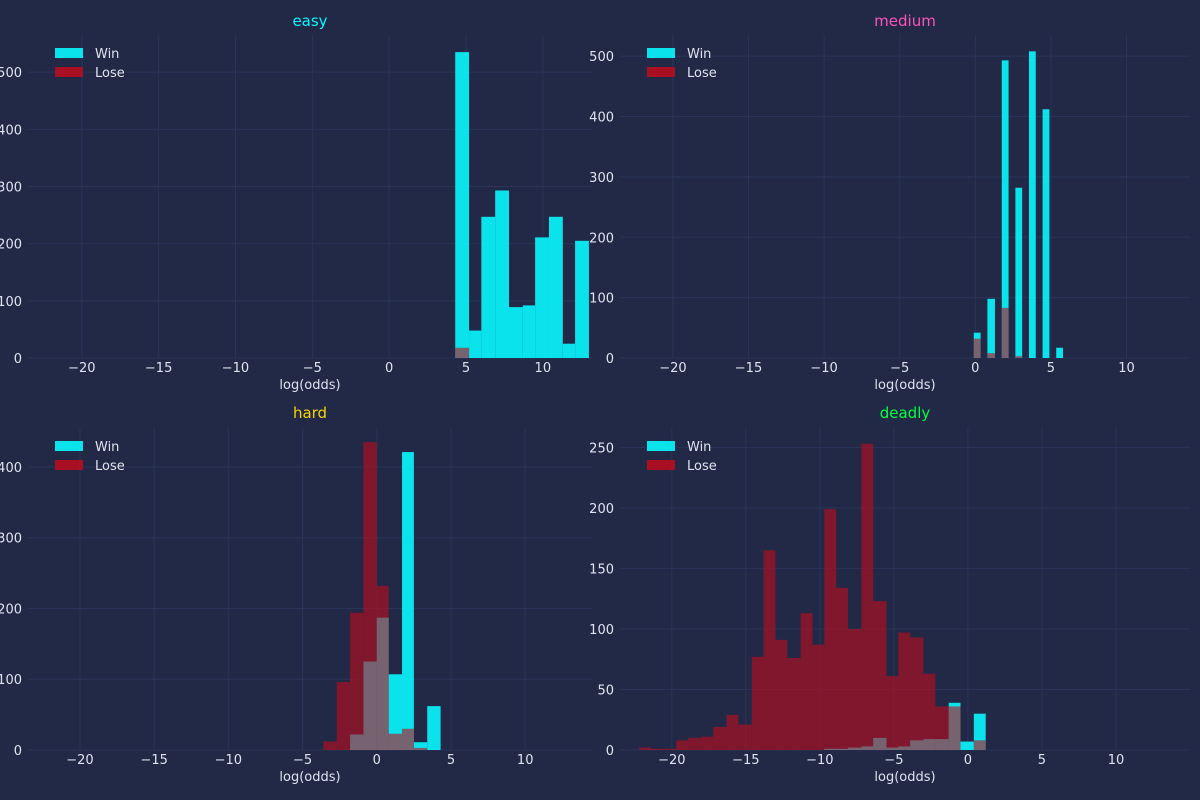  What do you see at coordinates (601, 569) in the screenshot?
I see `y-tick-label: 150` at bounding box center [601, 569].